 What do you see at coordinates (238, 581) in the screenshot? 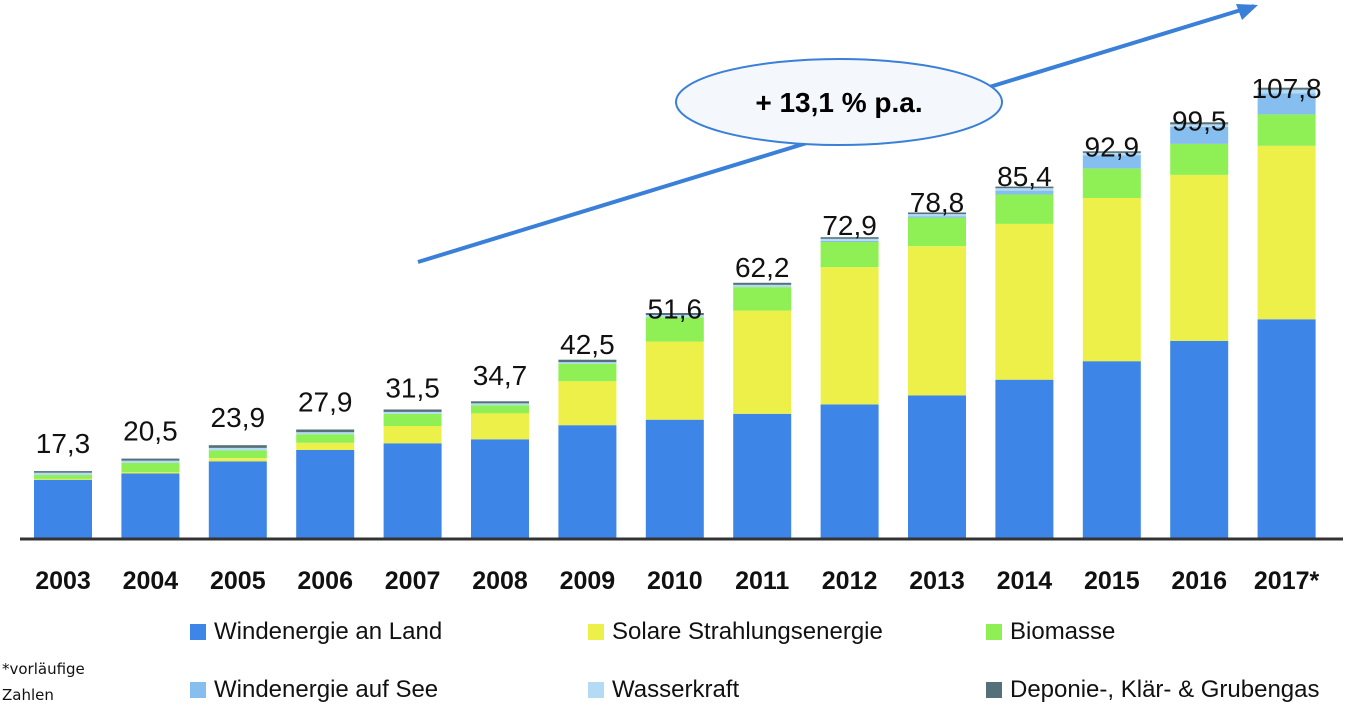
I see `year-label-2005: 2005` at bounding box center [238, 581].